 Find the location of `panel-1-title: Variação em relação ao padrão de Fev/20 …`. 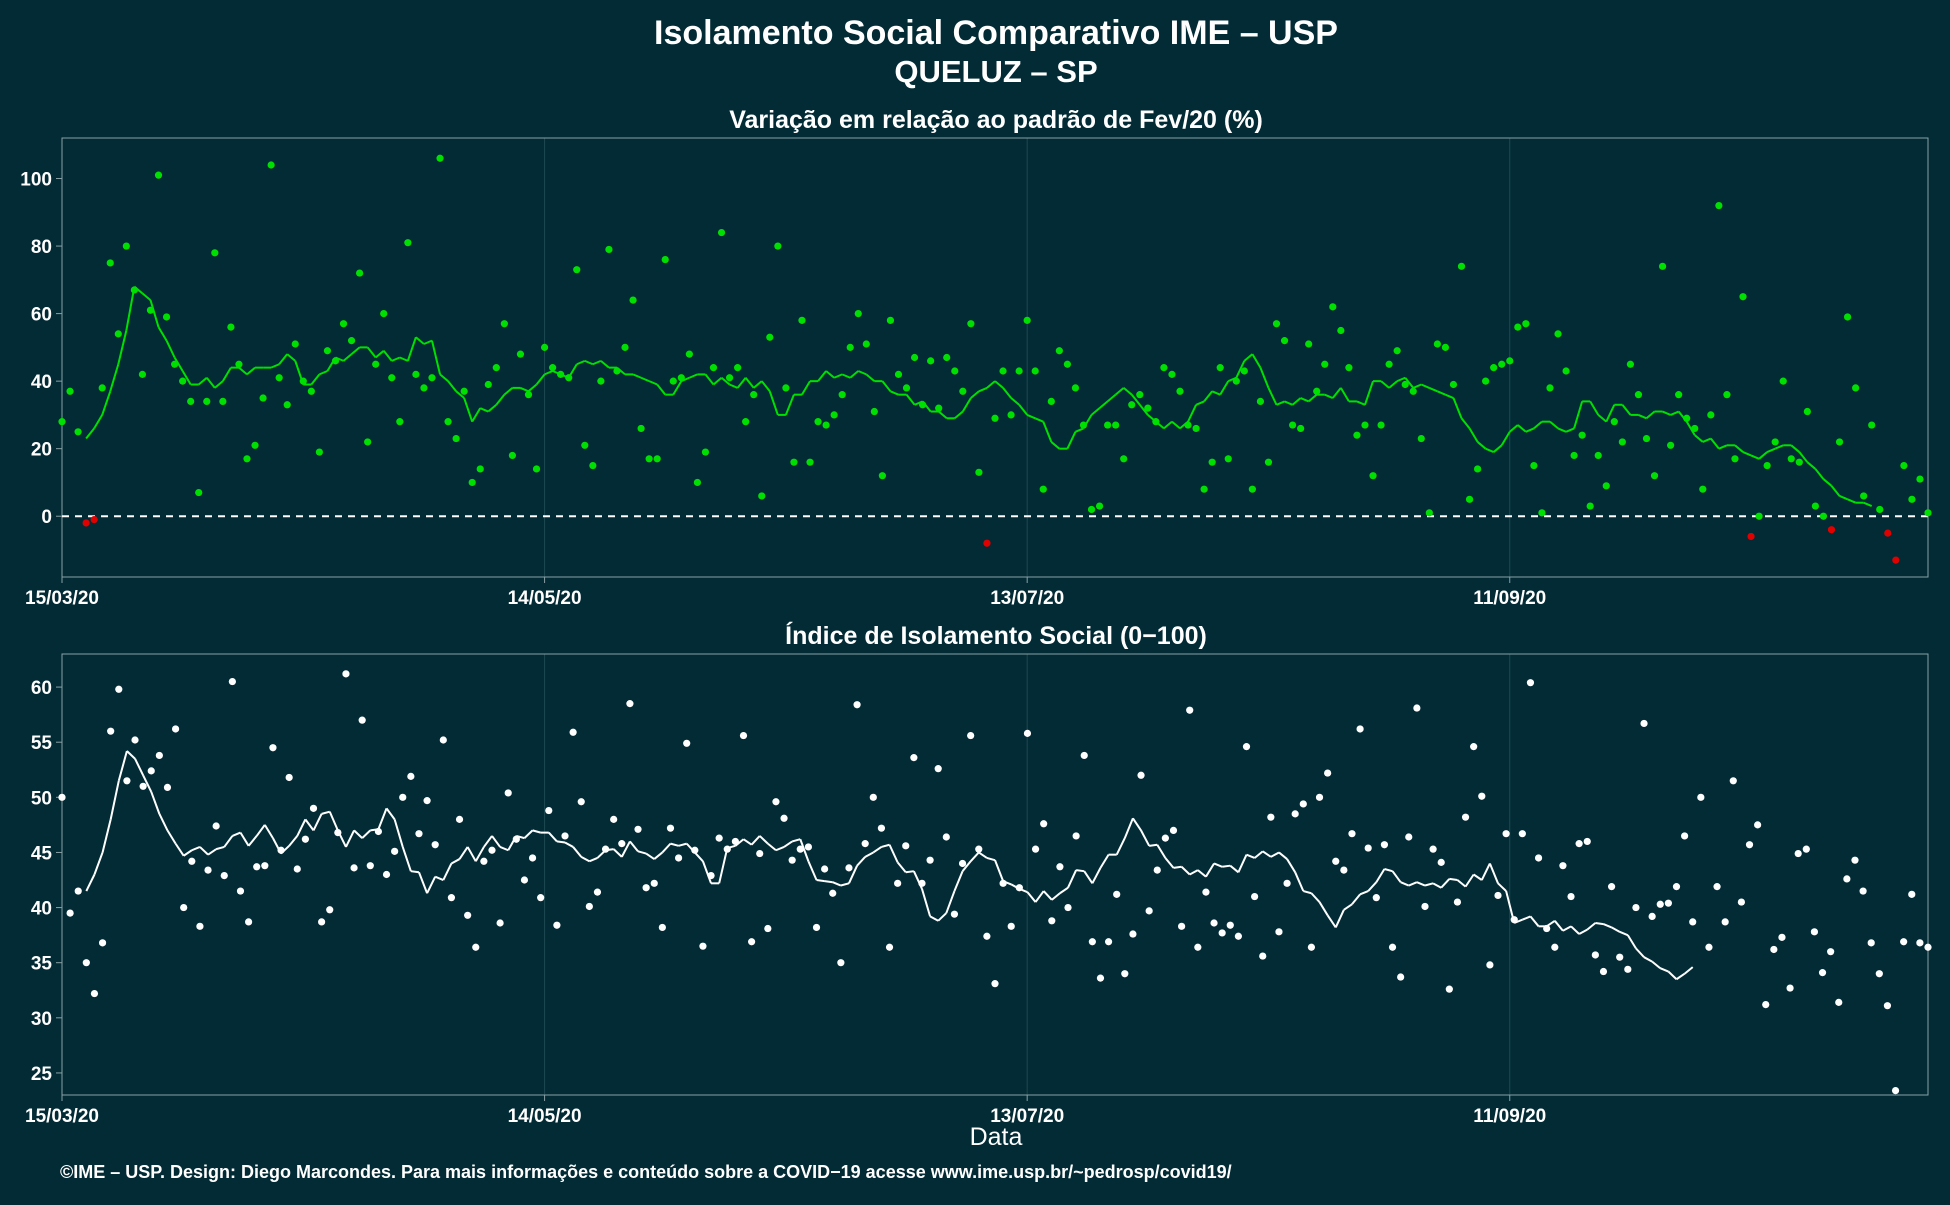

panel-1-title: Variação em relação ao padrão de Fev/20 … is located at coordinates (996, 120).